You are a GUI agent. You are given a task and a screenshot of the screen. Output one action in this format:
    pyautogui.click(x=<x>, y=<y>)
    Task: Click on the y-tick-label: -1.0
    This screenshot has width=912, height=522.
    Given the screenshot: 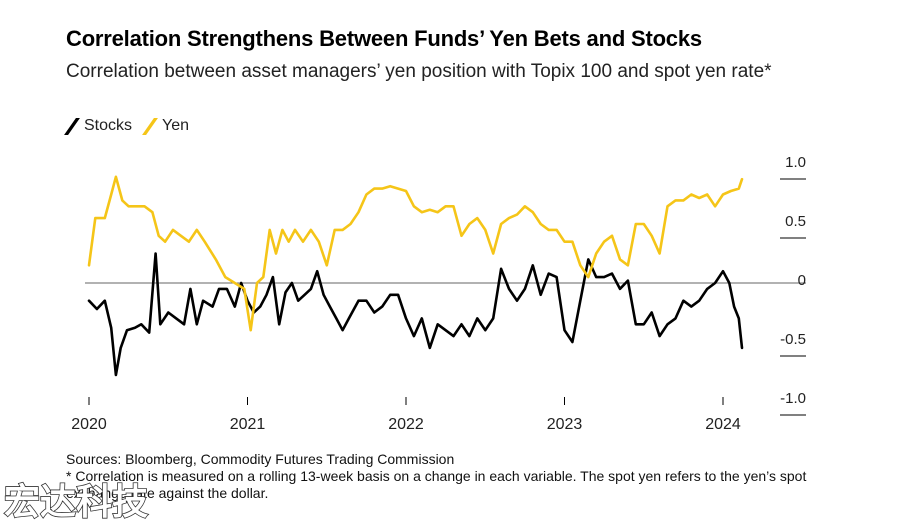 What is the action you would take?
    pyautogui.click(x=793, y=398)
    